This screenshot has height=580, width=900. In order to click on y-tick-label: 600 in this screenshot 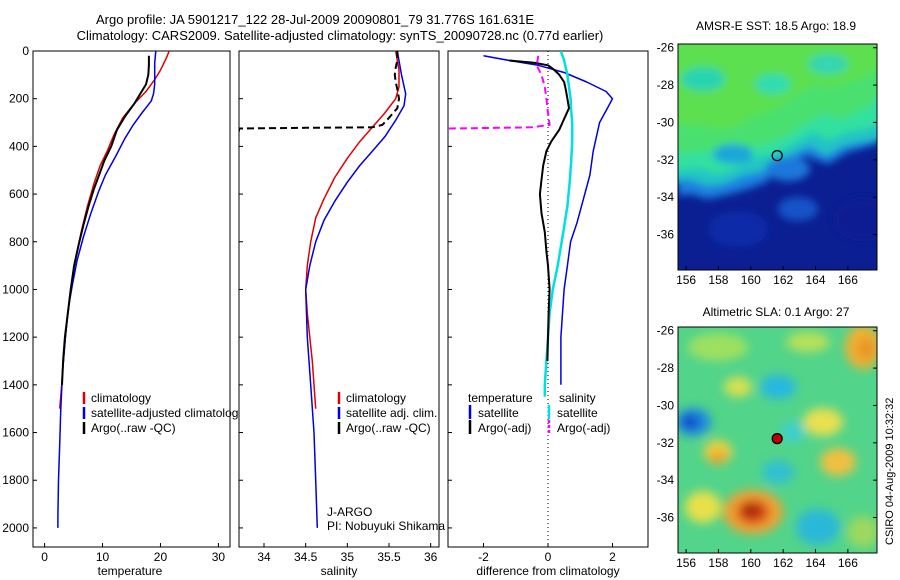, I will do `click(19, 194)`.